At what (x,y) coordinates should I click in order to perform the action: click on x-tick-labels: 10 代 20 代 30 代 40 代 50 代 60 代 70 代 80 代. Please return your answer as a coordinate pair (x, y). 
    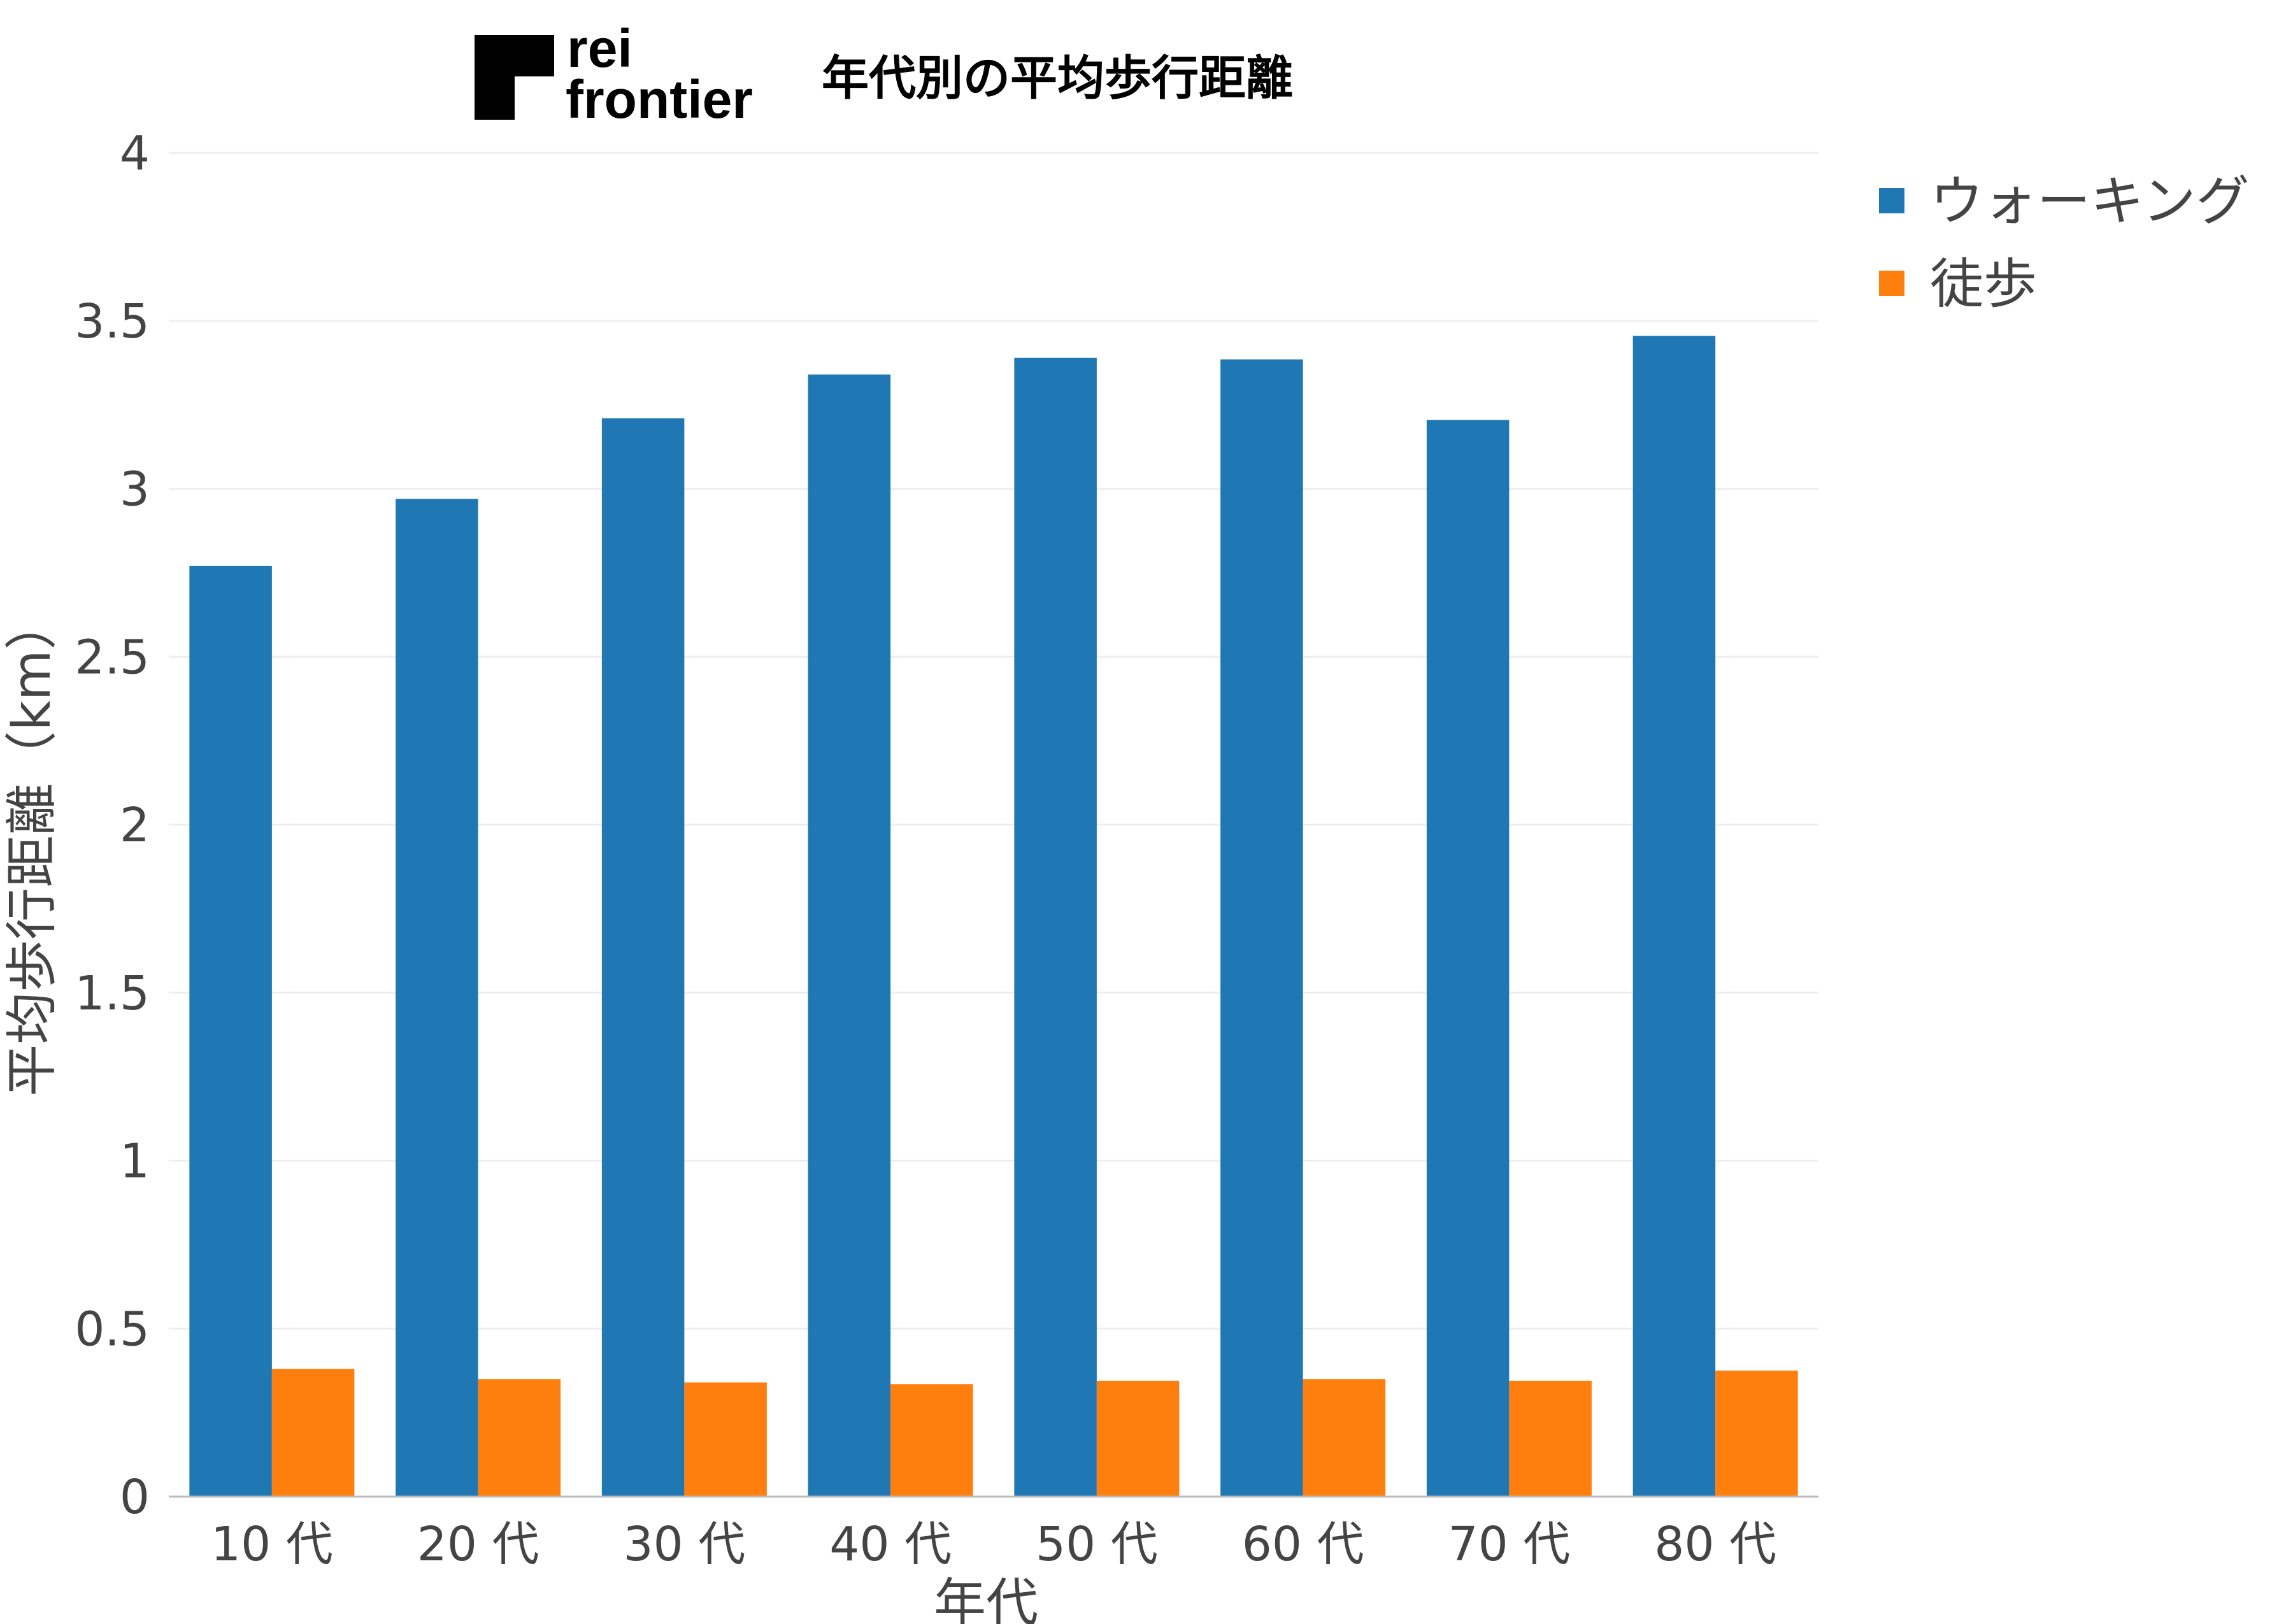
    Looking at the image, I should click on (993, 1544).